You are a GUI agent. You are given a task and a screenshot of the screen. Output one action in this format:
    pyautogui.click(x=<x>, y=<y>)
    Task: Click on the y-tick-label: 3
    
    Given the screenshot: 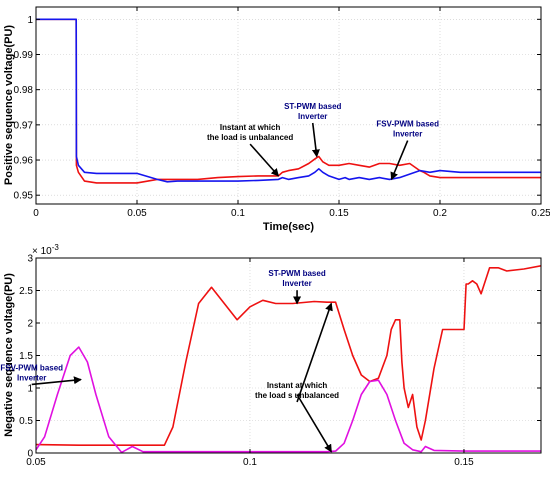 What is the action you would take?
    pyautogui.click(x=30, y=259)
    